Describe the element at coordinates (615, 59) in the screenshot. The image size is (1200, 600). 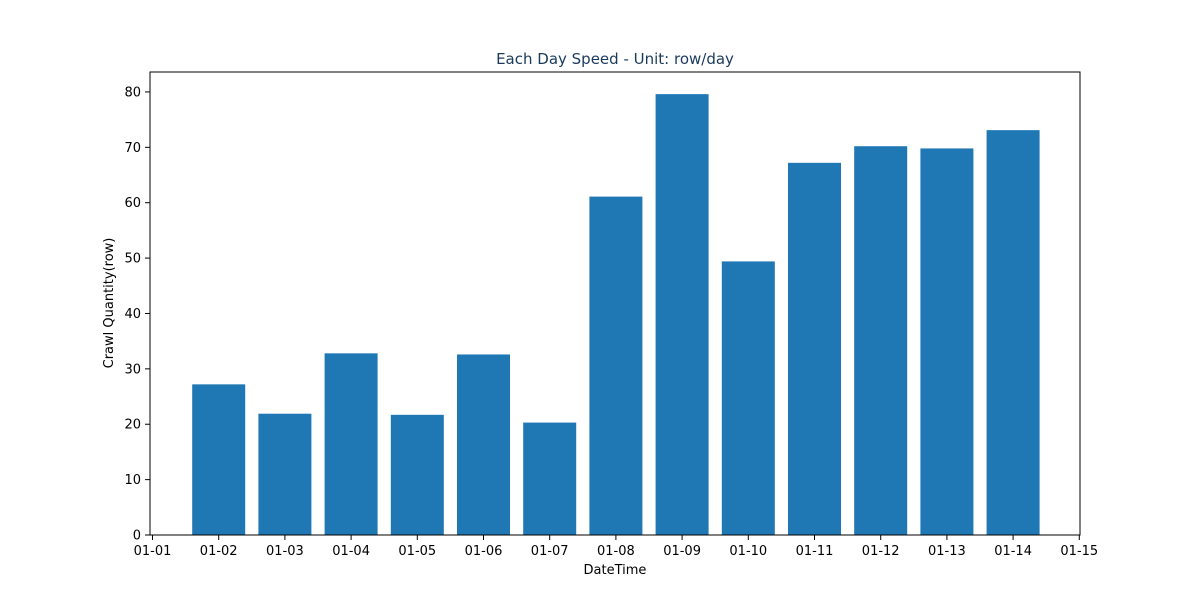
I see `chart-title: Each Day Speed - Unit: row/day` at that location.